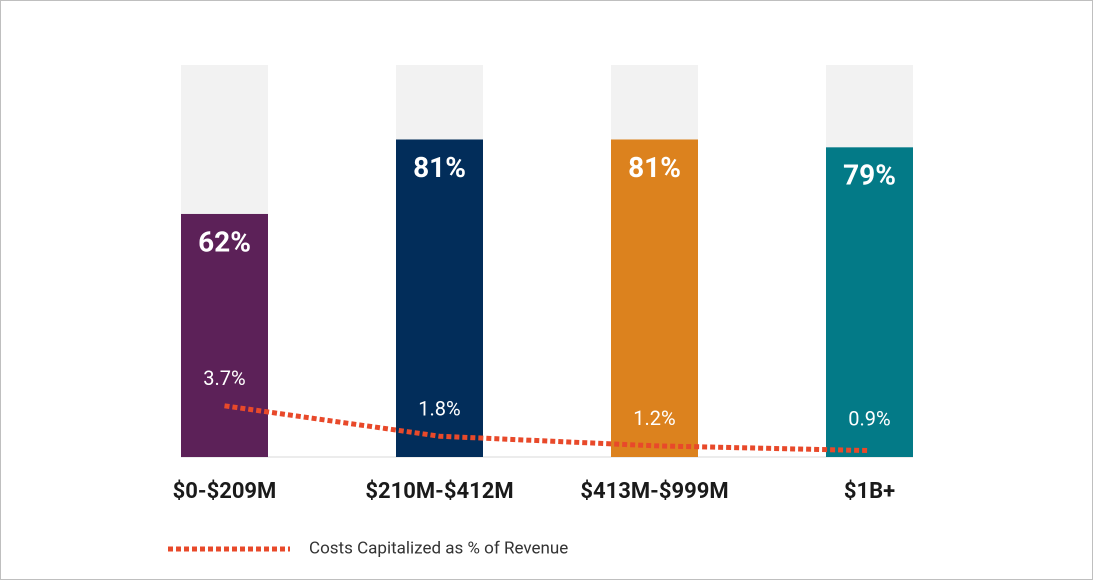 The width and height of the screenshot is (1093, 580). What do you see at coordinates (869, 418) in the screenshot?
I see `line-value-label: 0.9%` at bounding box center [869, 418].